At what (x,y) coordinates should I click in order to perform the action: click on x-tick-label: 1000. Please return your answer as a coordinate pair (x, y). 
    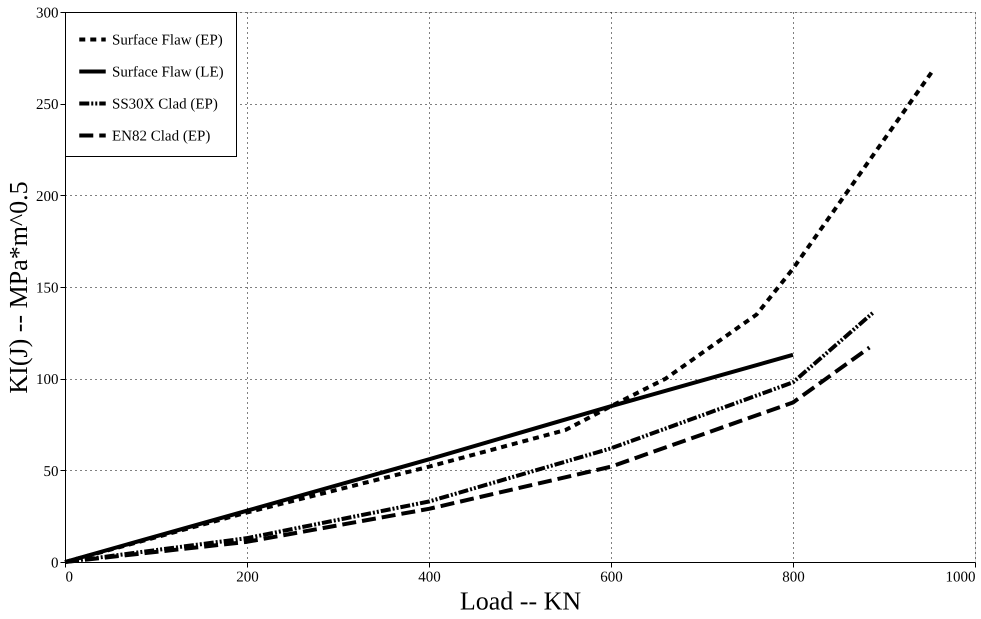
    Looking at the image, I should click on (961, 578).